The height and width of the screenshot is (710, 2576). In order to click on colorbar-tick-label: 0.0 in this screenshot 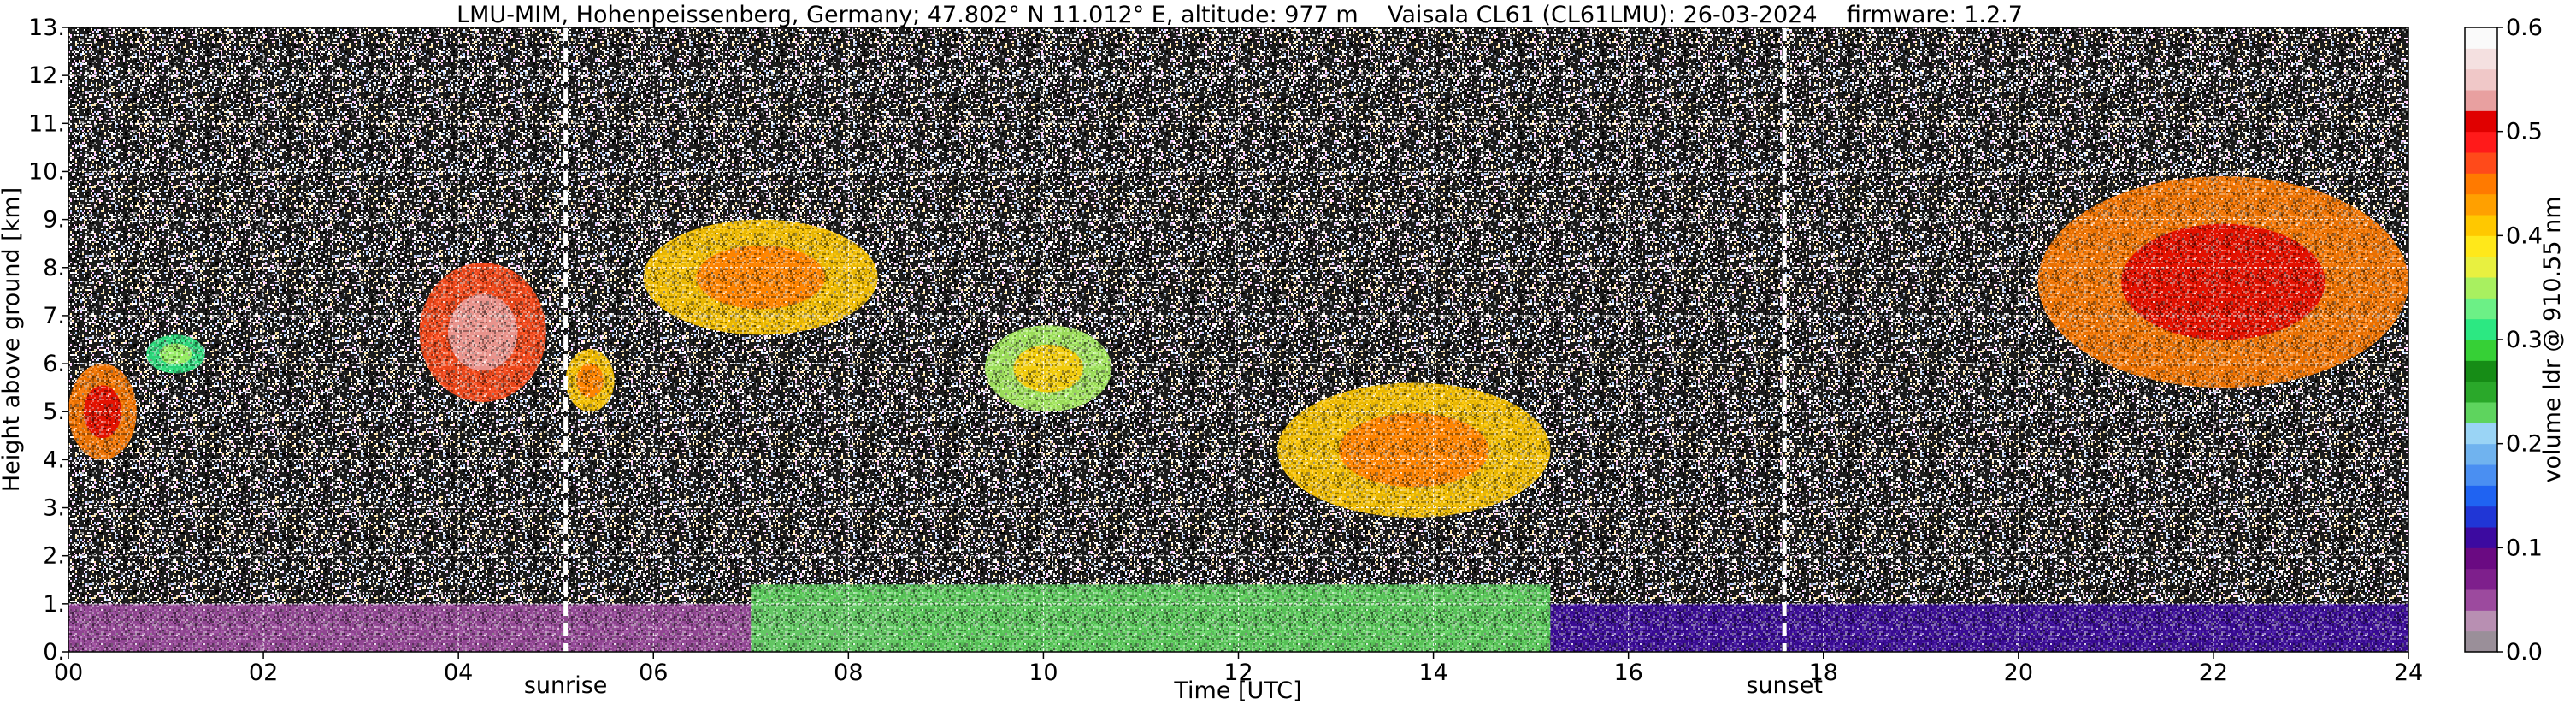, I will do `click(2524, 652)`.